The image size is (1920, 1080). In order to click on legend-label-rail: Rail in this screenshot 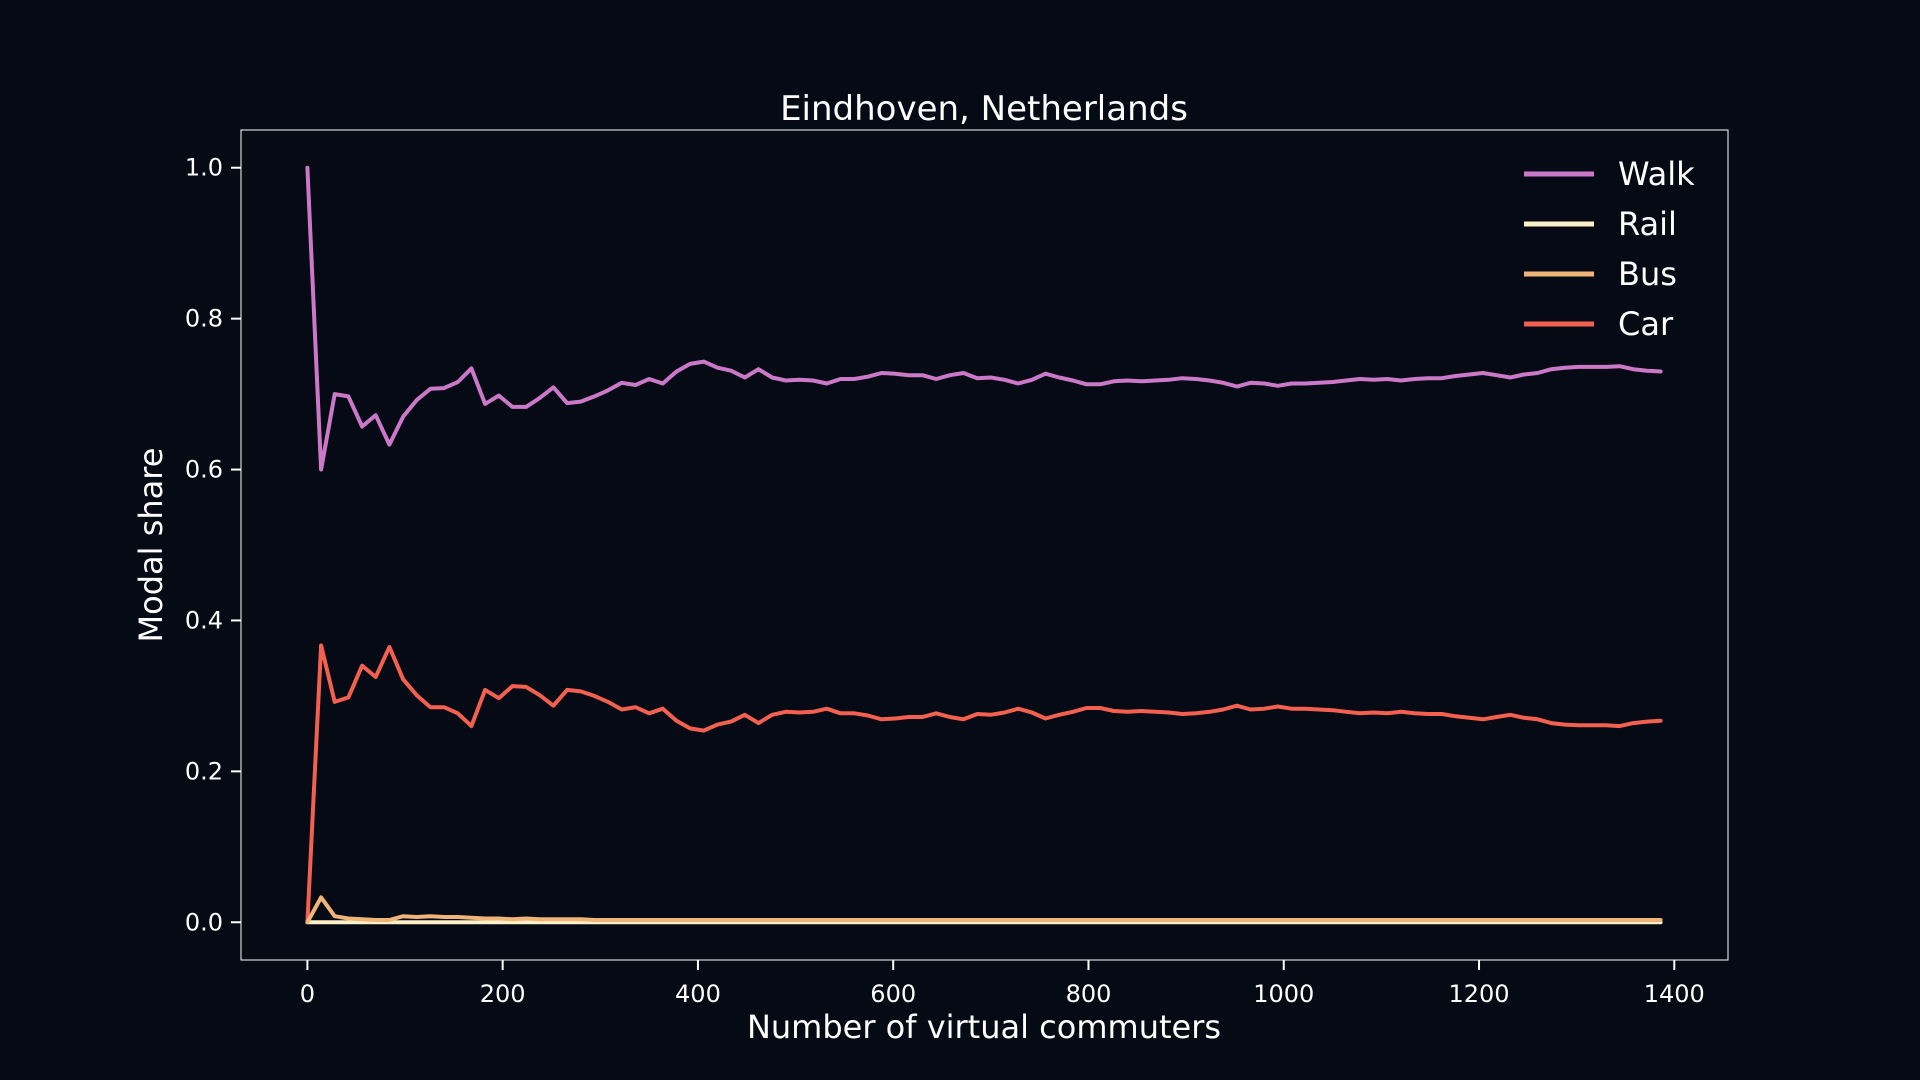, I will do `click(1647, 224)`.